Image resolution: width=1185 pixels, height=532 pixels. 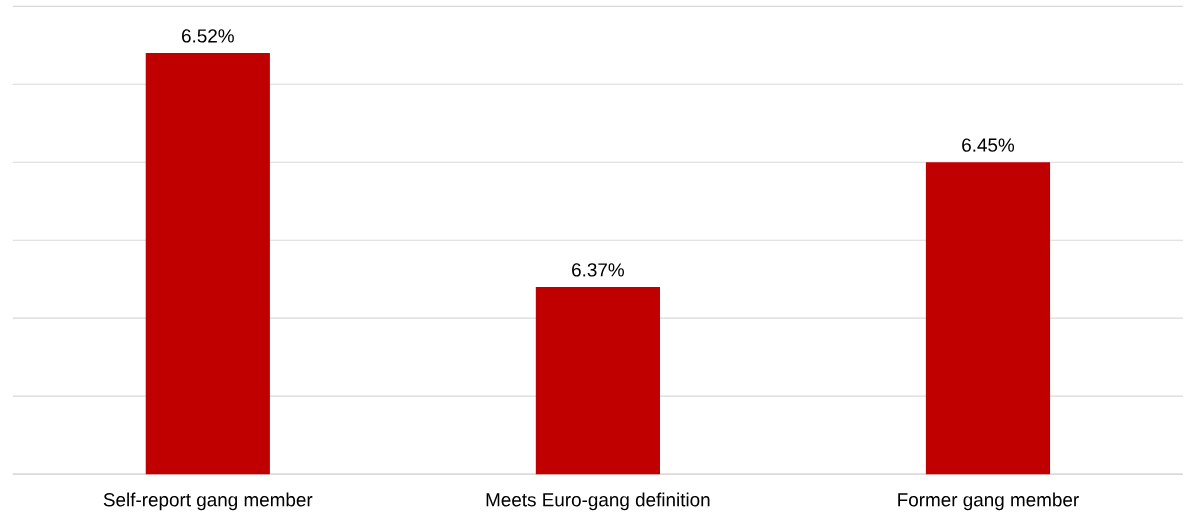 What do you see at coordinates (598, 270) in the screenshot?
I see `data-label: 6.37%` at bounding box center [598, 270].